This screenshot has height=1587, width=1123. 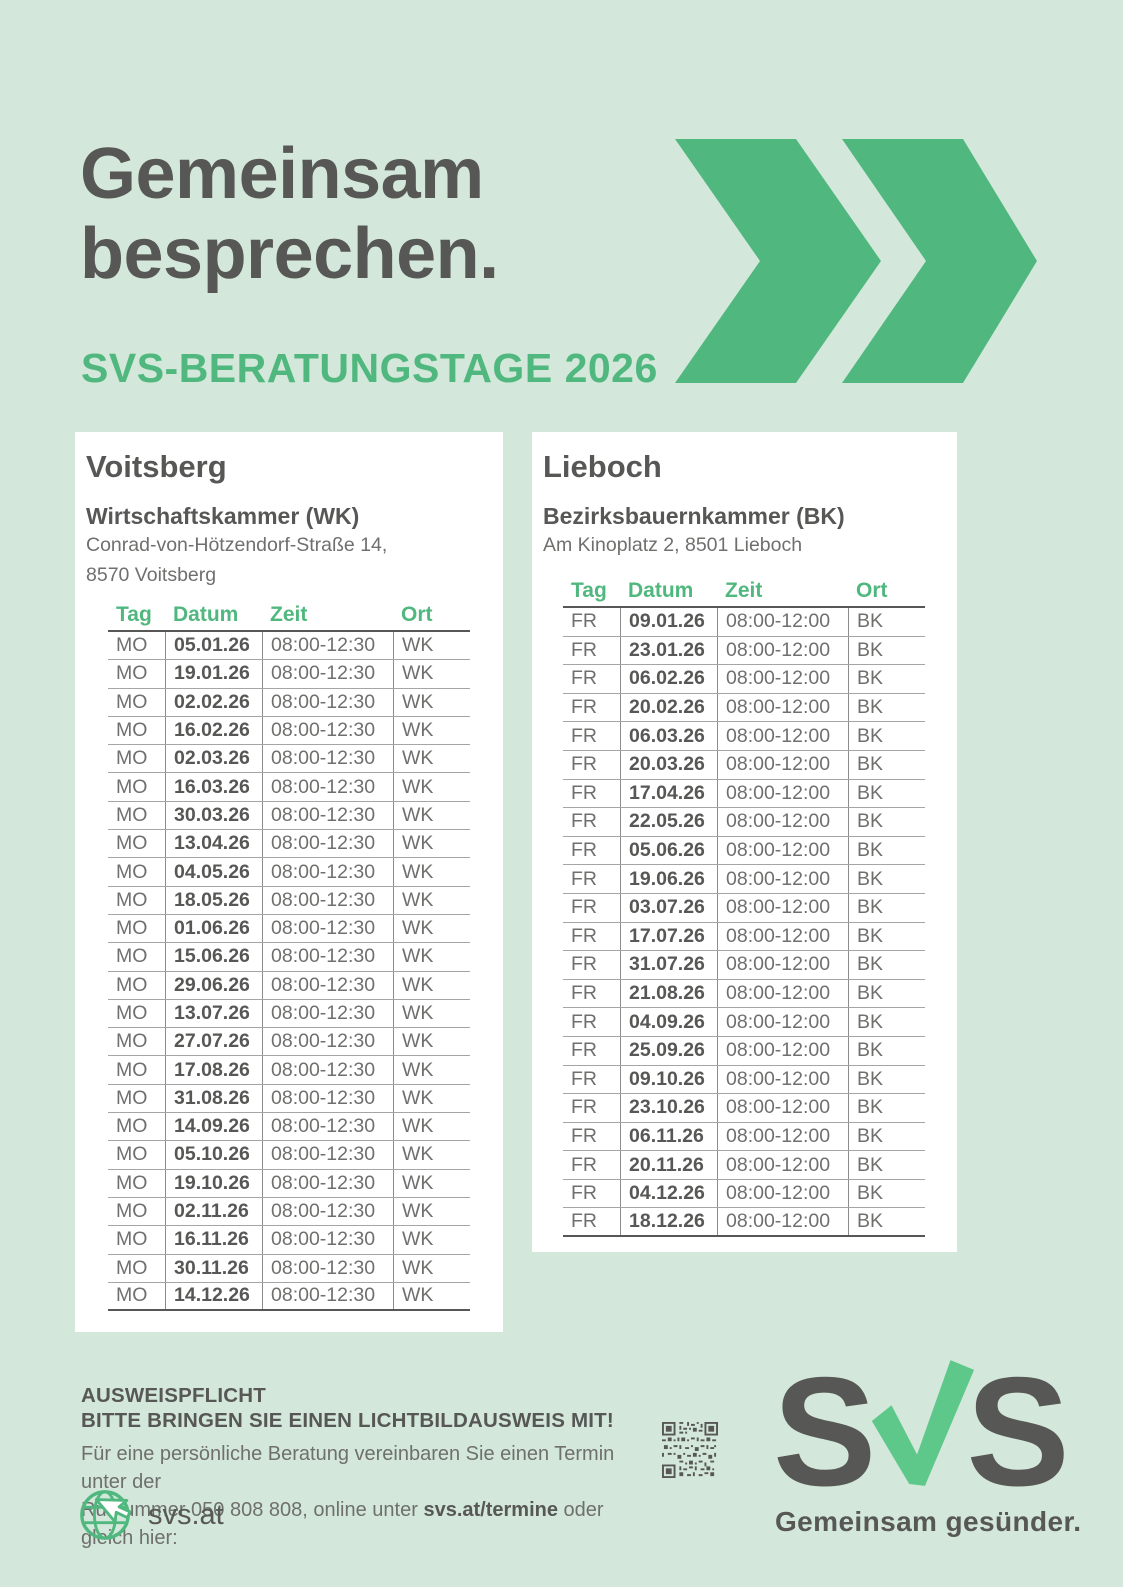 What do you see at coordinates (213, 646) in the screenshot?
I see `cell-datum: 05.01.26` at bounding box center [213, 646].